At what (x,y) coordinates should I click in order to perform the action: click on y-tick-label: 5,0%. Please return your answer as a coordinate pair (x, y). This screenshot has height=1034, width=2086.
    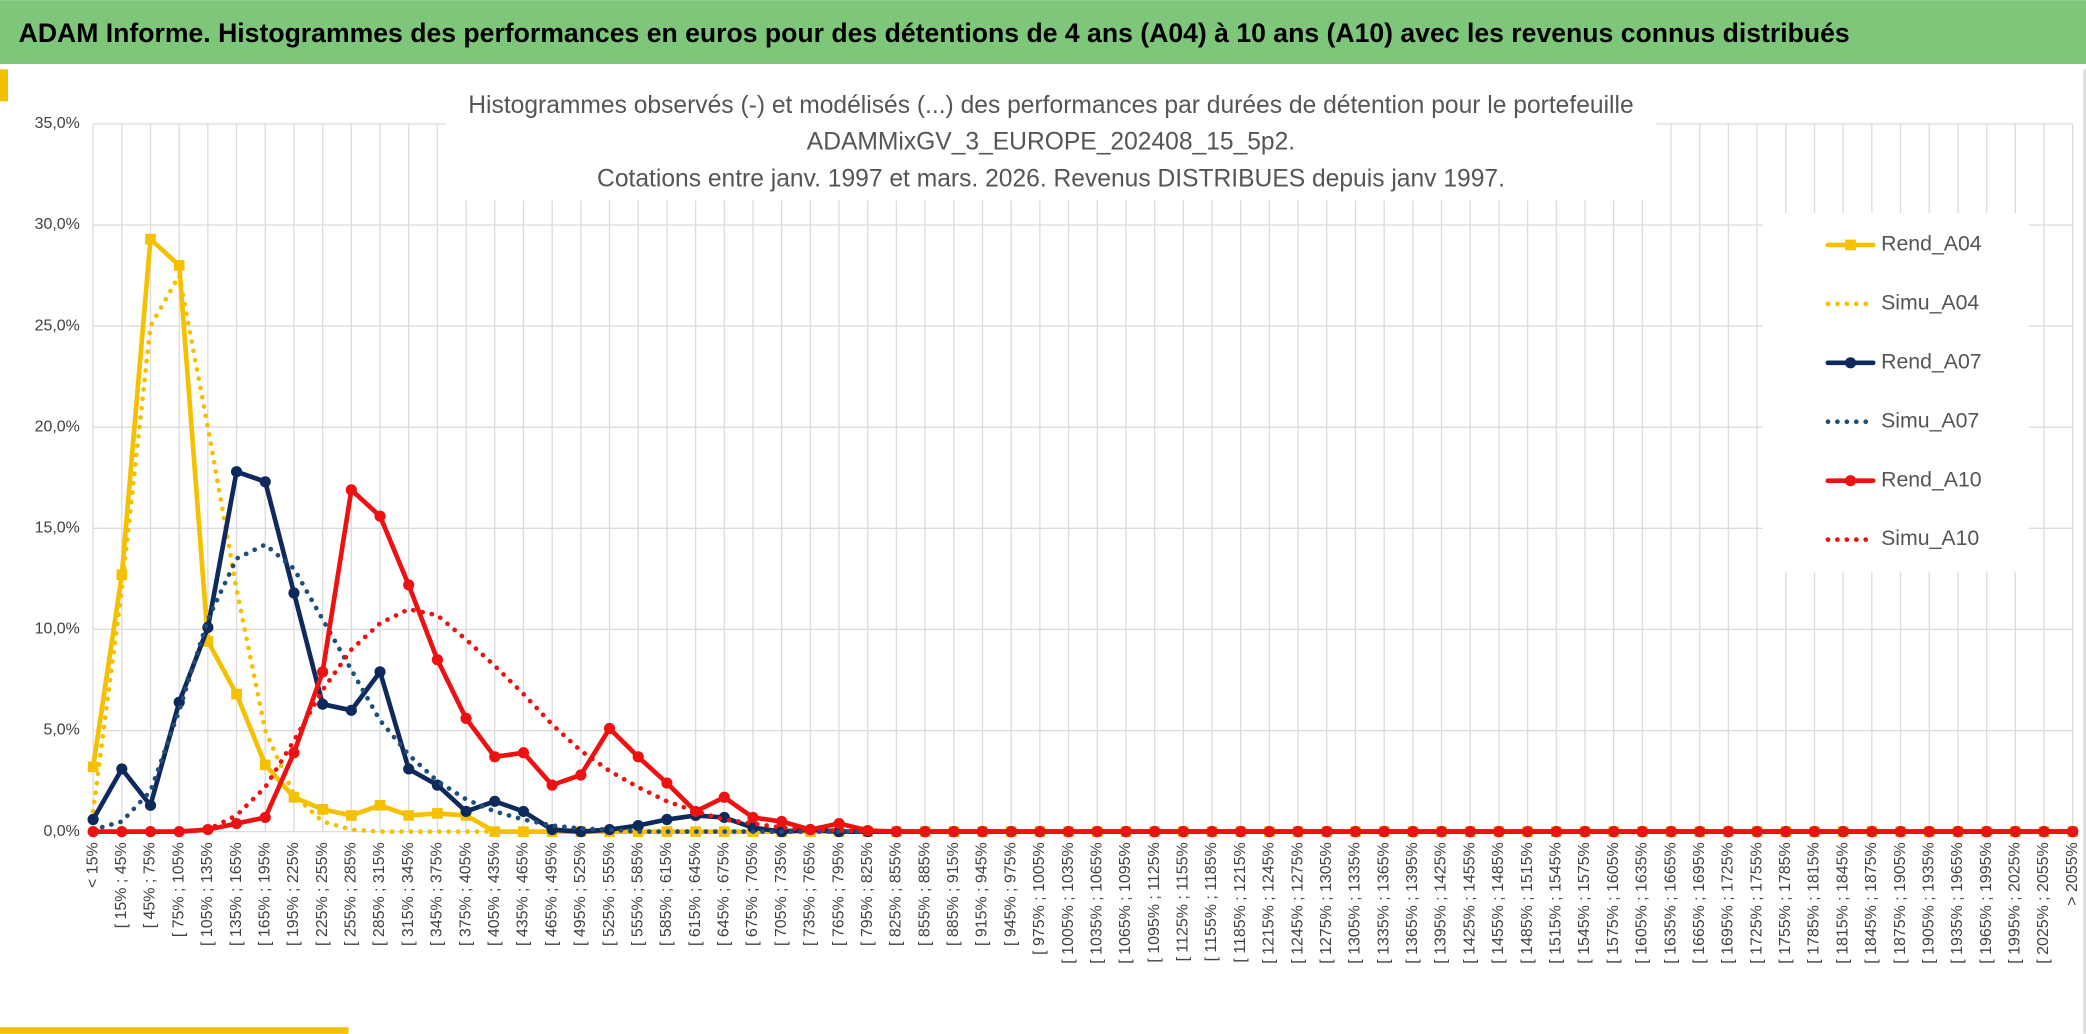
    Looking at the image, I should click on (61, 730).